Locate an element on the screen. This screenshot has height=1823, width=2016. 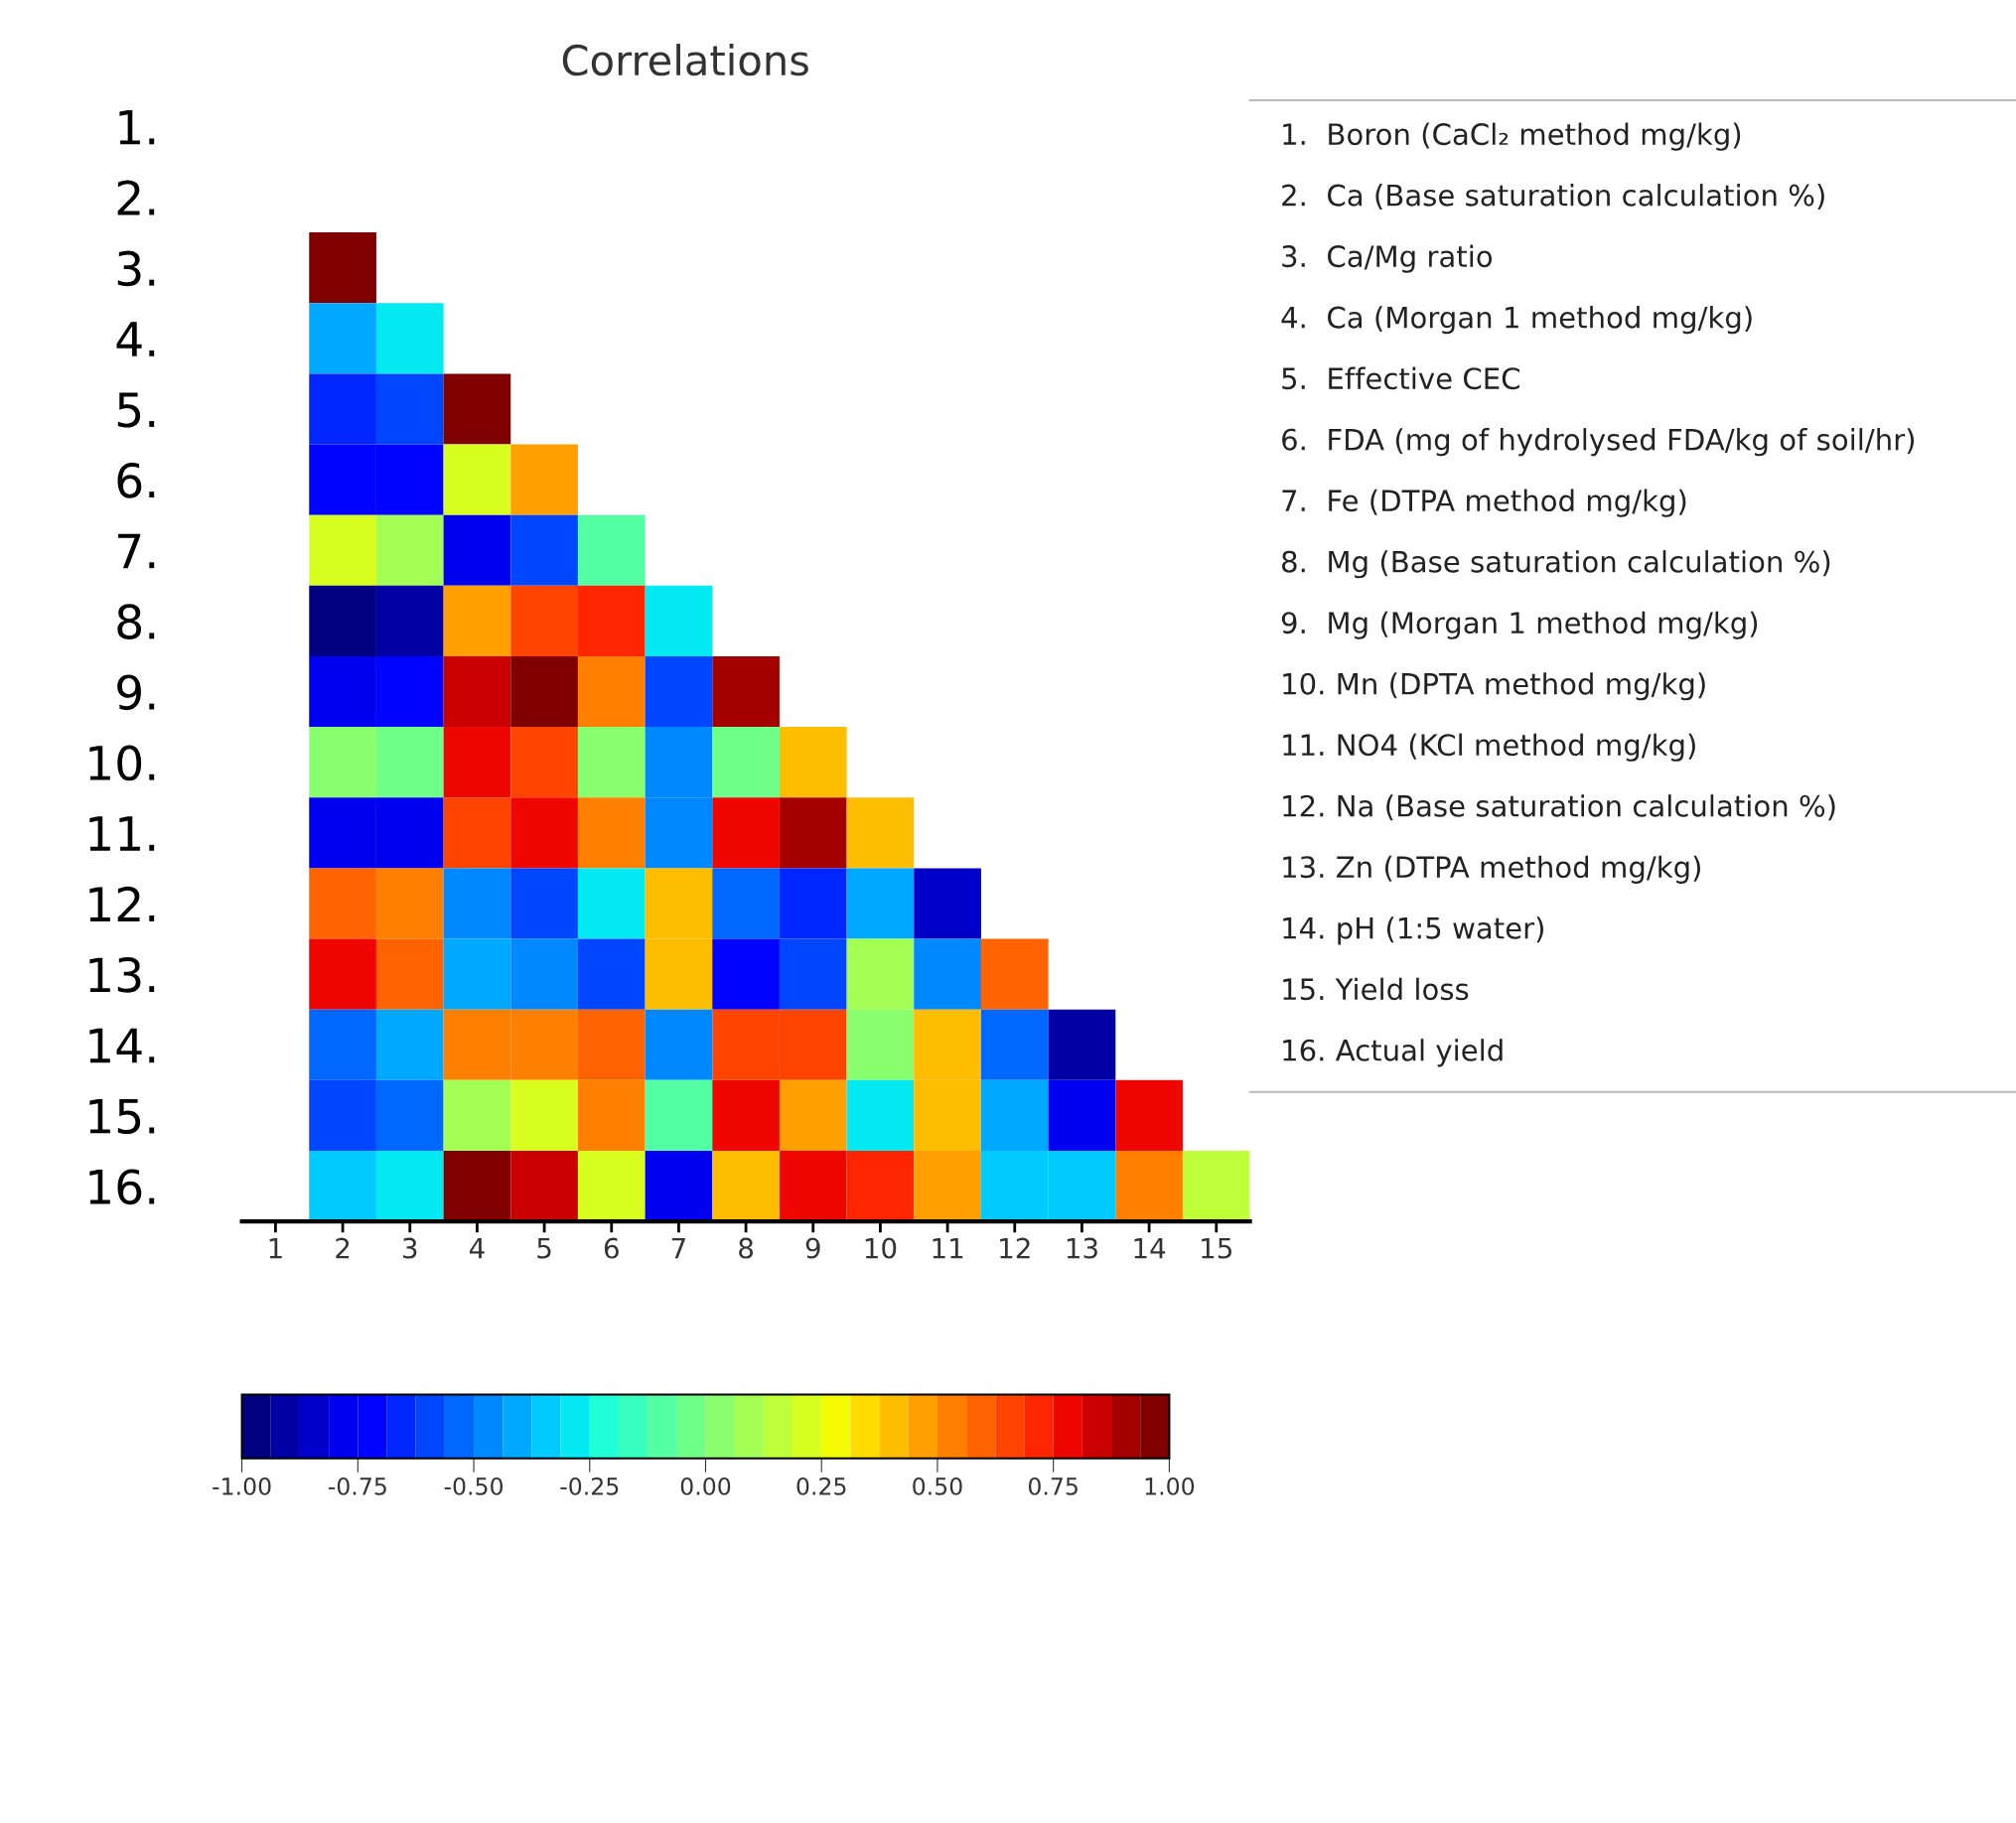
text: 16. Actual yield is located at coordinates (1393, 1053).